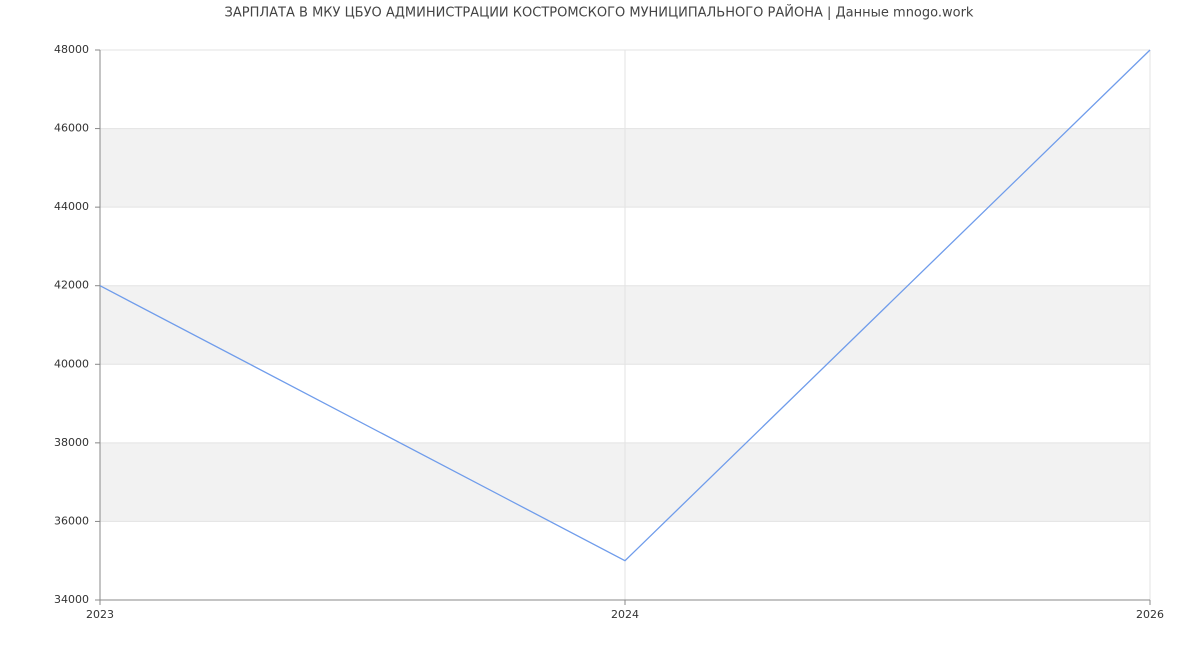 Image resolution: width=1200 pixels, height=650 pixels. What do you see at coordinates (71, 442) in the screenshot?
I see `y-tick-label: 38000` at bounding box center [71, 442].